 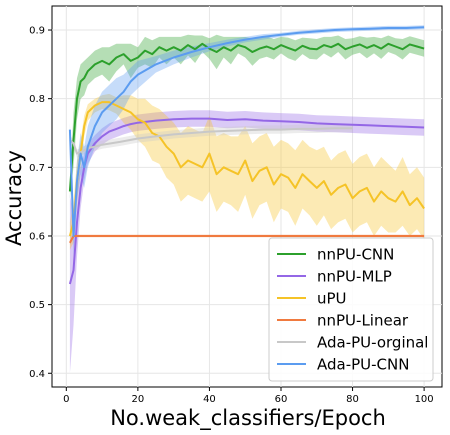 I want to click on y-tick-label: 0.8, so click(x=37, y=99).